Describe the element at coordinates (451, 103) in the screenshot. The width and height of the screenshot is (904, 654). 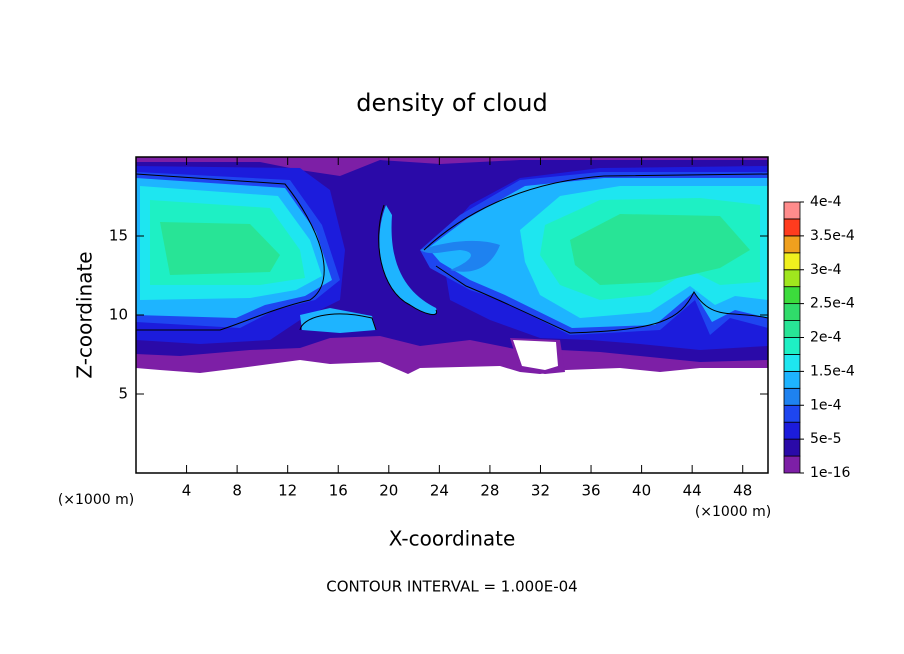
I see `chart-title: density of cloud` at that location.